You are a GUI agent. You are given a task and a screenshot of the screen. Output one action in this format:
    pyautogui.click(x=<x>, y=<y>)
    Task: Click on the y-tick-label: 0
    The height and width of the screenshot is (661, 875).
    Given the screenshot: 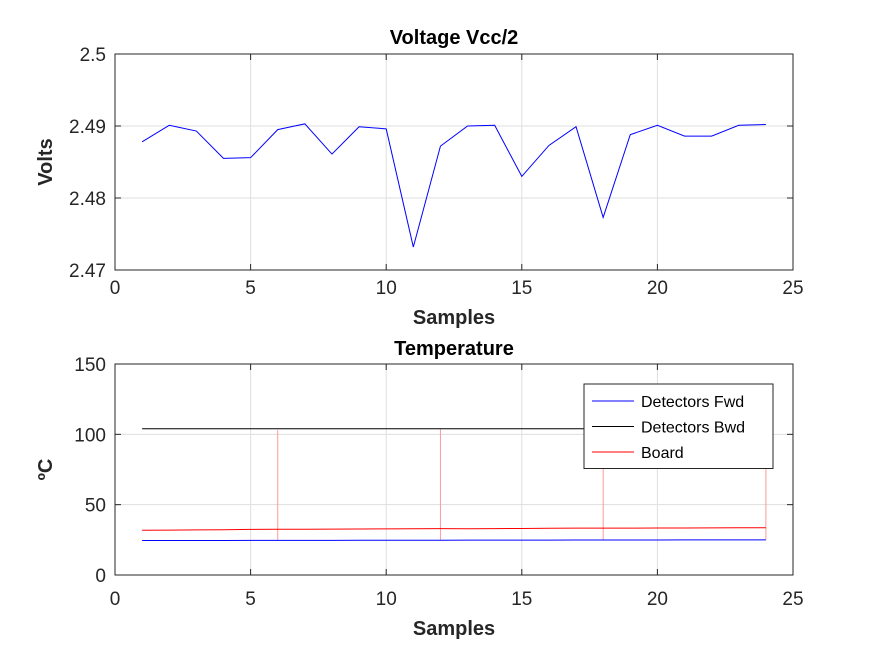 What is the action you would take?
    pyautogui.click(x=100, y=576)
    